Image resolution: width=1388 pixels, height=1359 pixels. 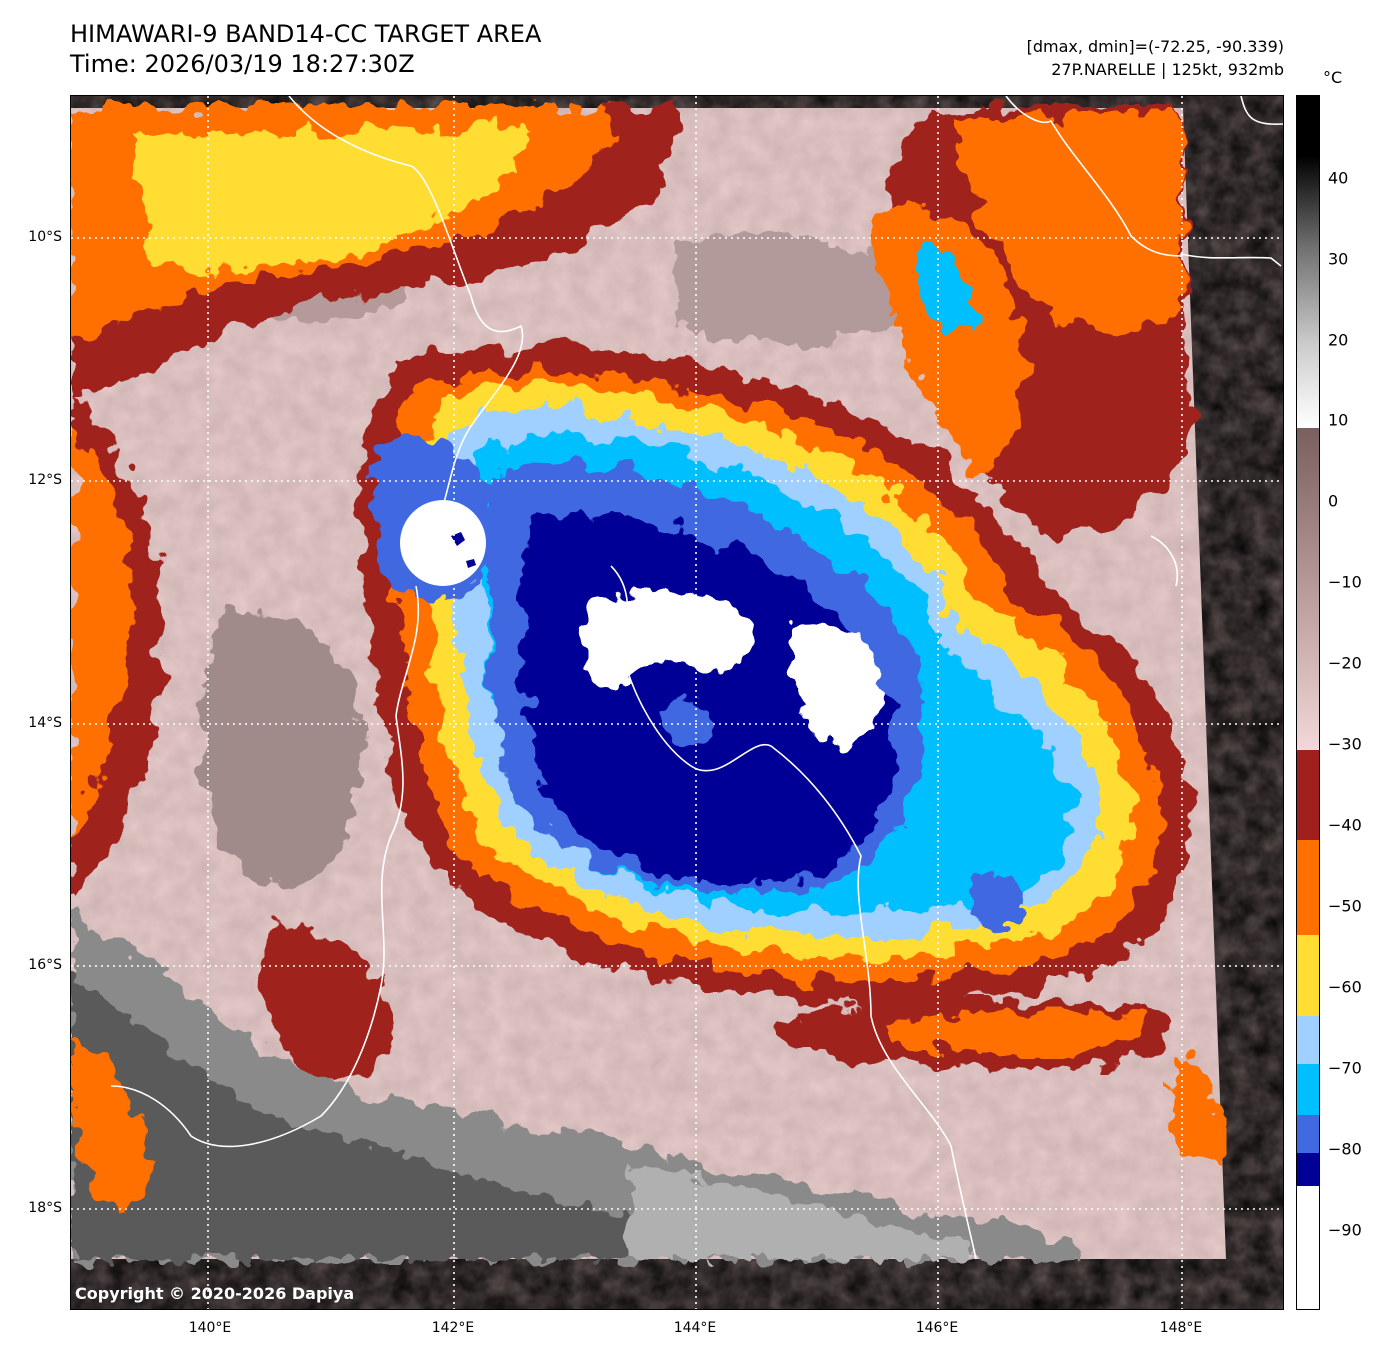 What do you see at coordinates (45, 1208) in the screenshot?
I see `lat-tick-18s: 18°S` at bounding box center [45, 1208].